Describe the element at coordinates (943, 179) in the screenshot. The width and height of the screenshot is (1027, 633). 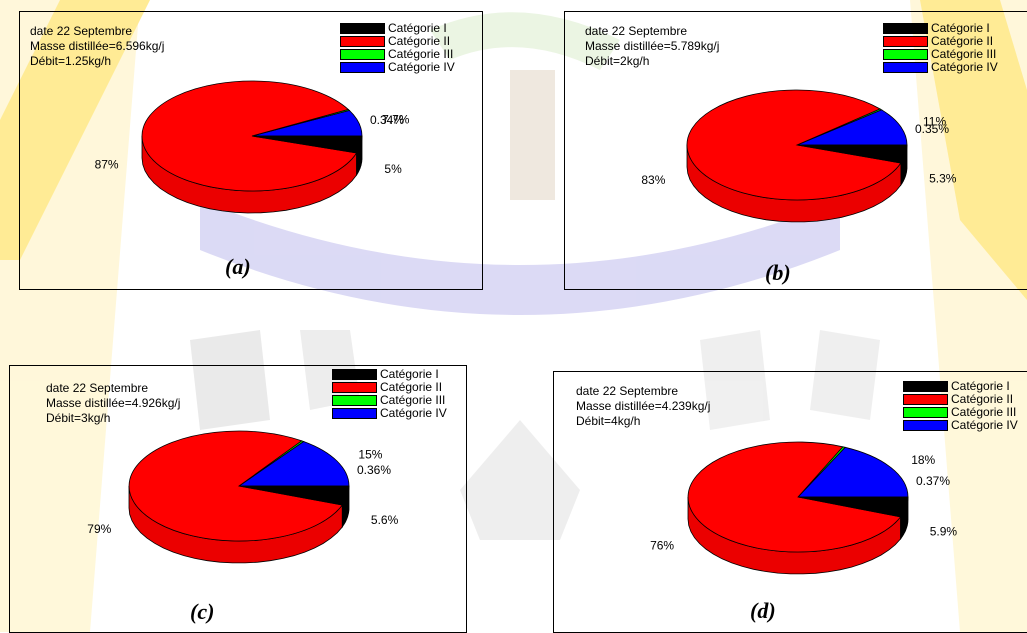
I see `label-cat1: 5.3%` at that location.